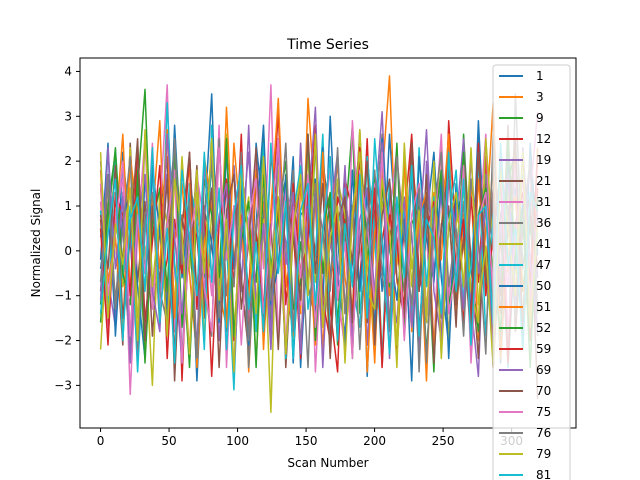 Image resolution: width=640 pixels, height=480 pixels. Describe the element at coordinates (36, 243) in the screenshot. I see `y-axis-label: Normalized Signal` at that location.